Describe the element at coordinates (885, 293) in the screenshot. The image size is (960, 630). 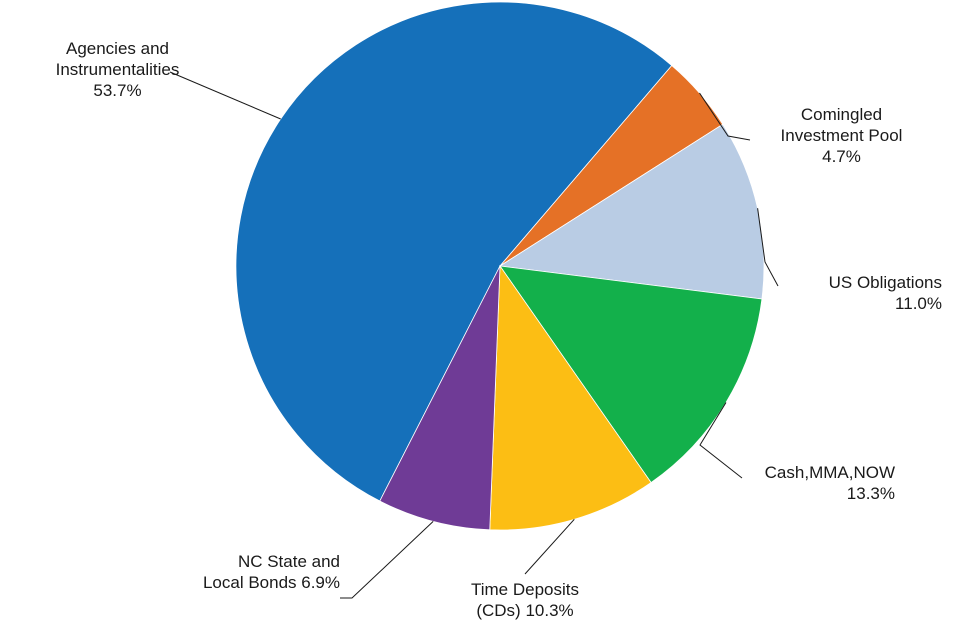
I see `label-us-obligations: US Obligations 11.0%` at that location.